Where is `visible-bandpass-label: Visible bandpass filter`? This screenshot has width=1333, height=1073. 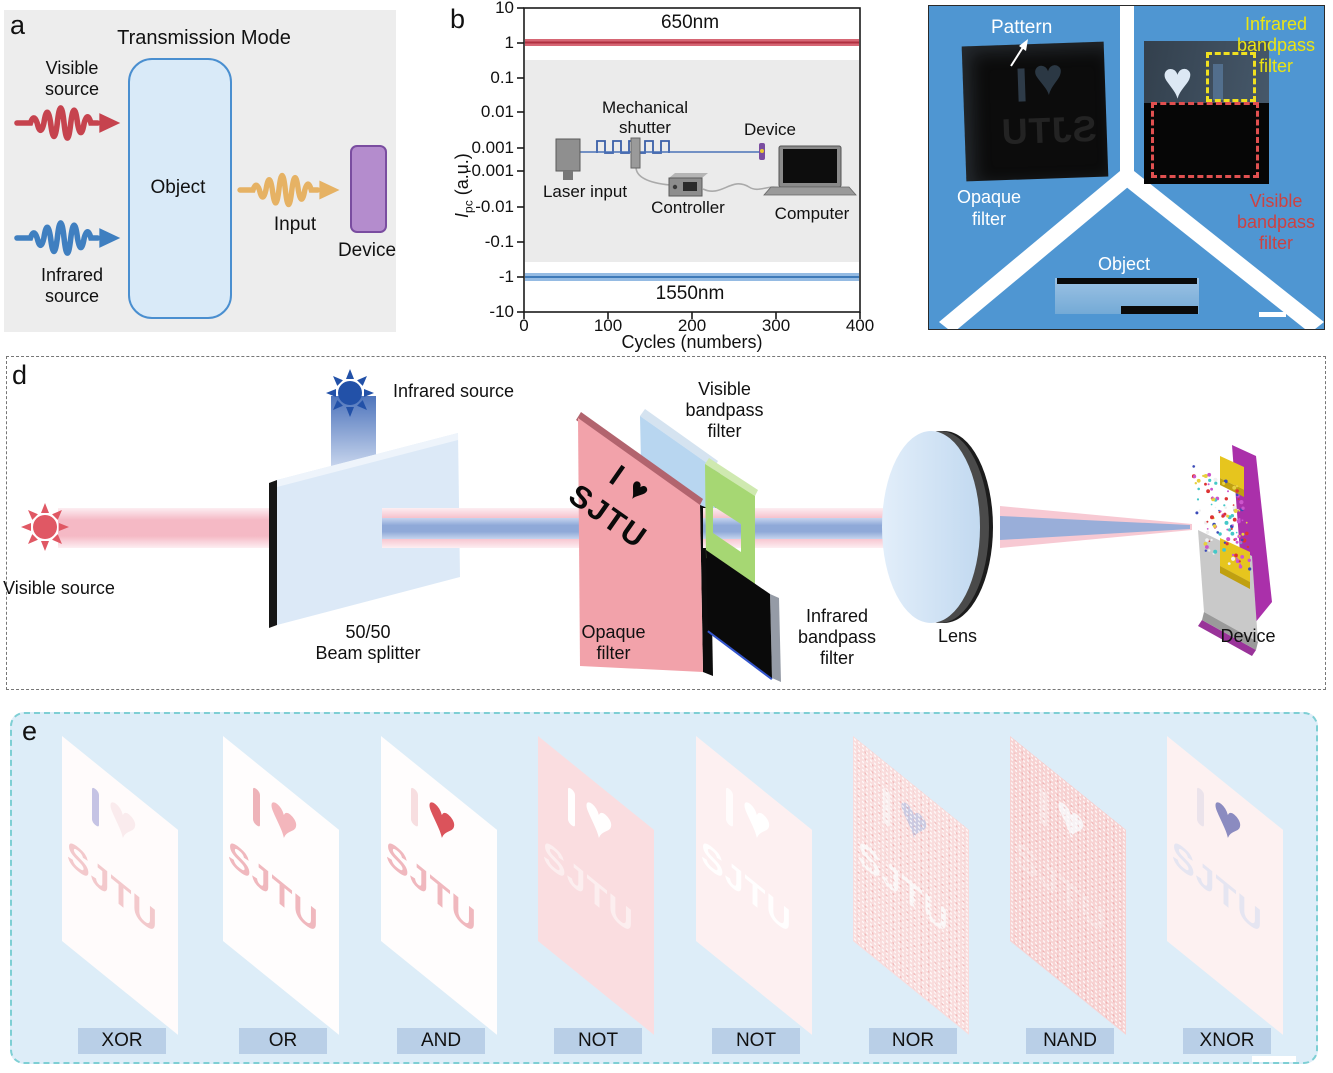 visible-bandpass-label: Visible bandpass filter is located at coordinates (1276, 222).